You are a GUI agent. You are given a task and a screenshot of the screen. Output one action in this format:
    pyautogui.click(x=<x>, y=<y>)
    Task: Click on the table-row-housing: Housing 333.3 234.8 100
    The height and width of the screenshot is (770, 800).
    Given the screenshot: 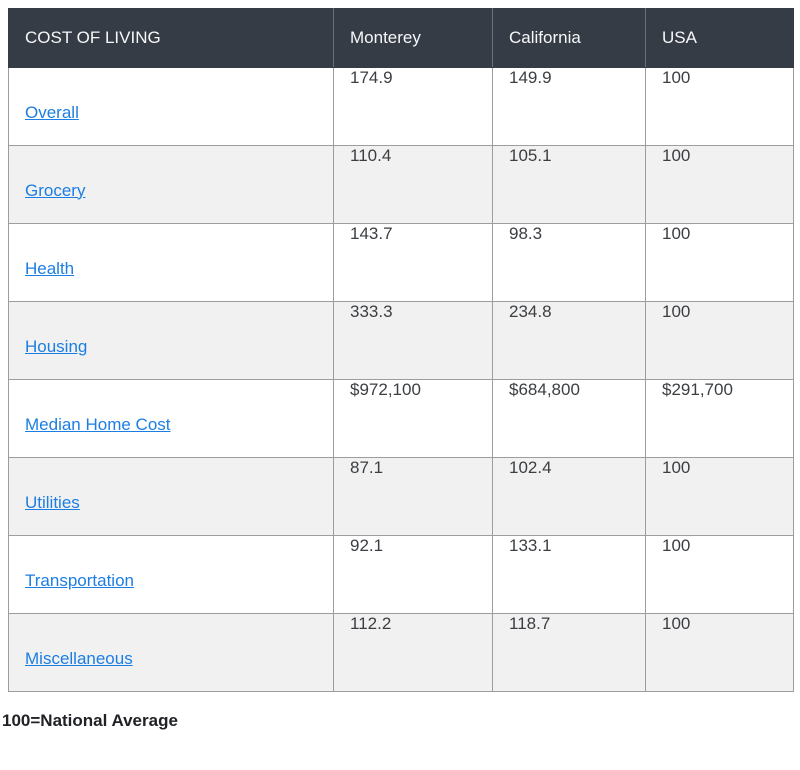 What is the action you would take?
    pyautogui.click(x=401, y=340)
    